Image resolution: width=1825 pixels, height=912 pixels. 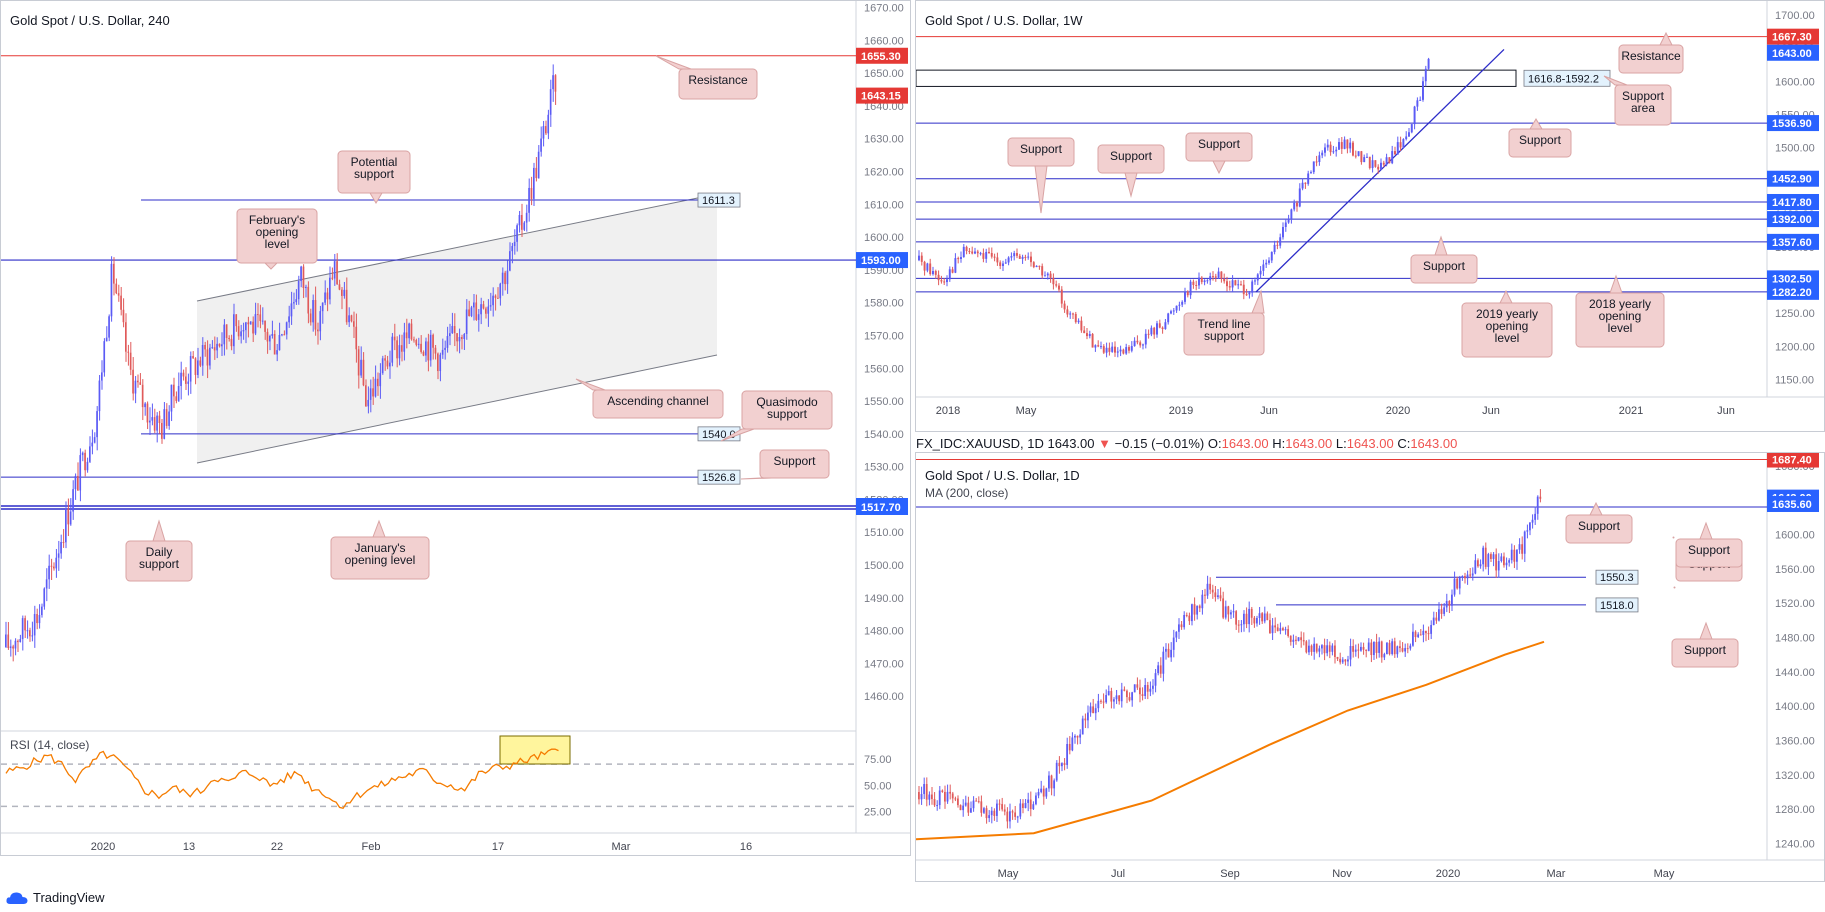 What do you see at coordinates (1536, 124) in the screenshot?
I see `callout-pointer` at bounding box center [1536, 124].